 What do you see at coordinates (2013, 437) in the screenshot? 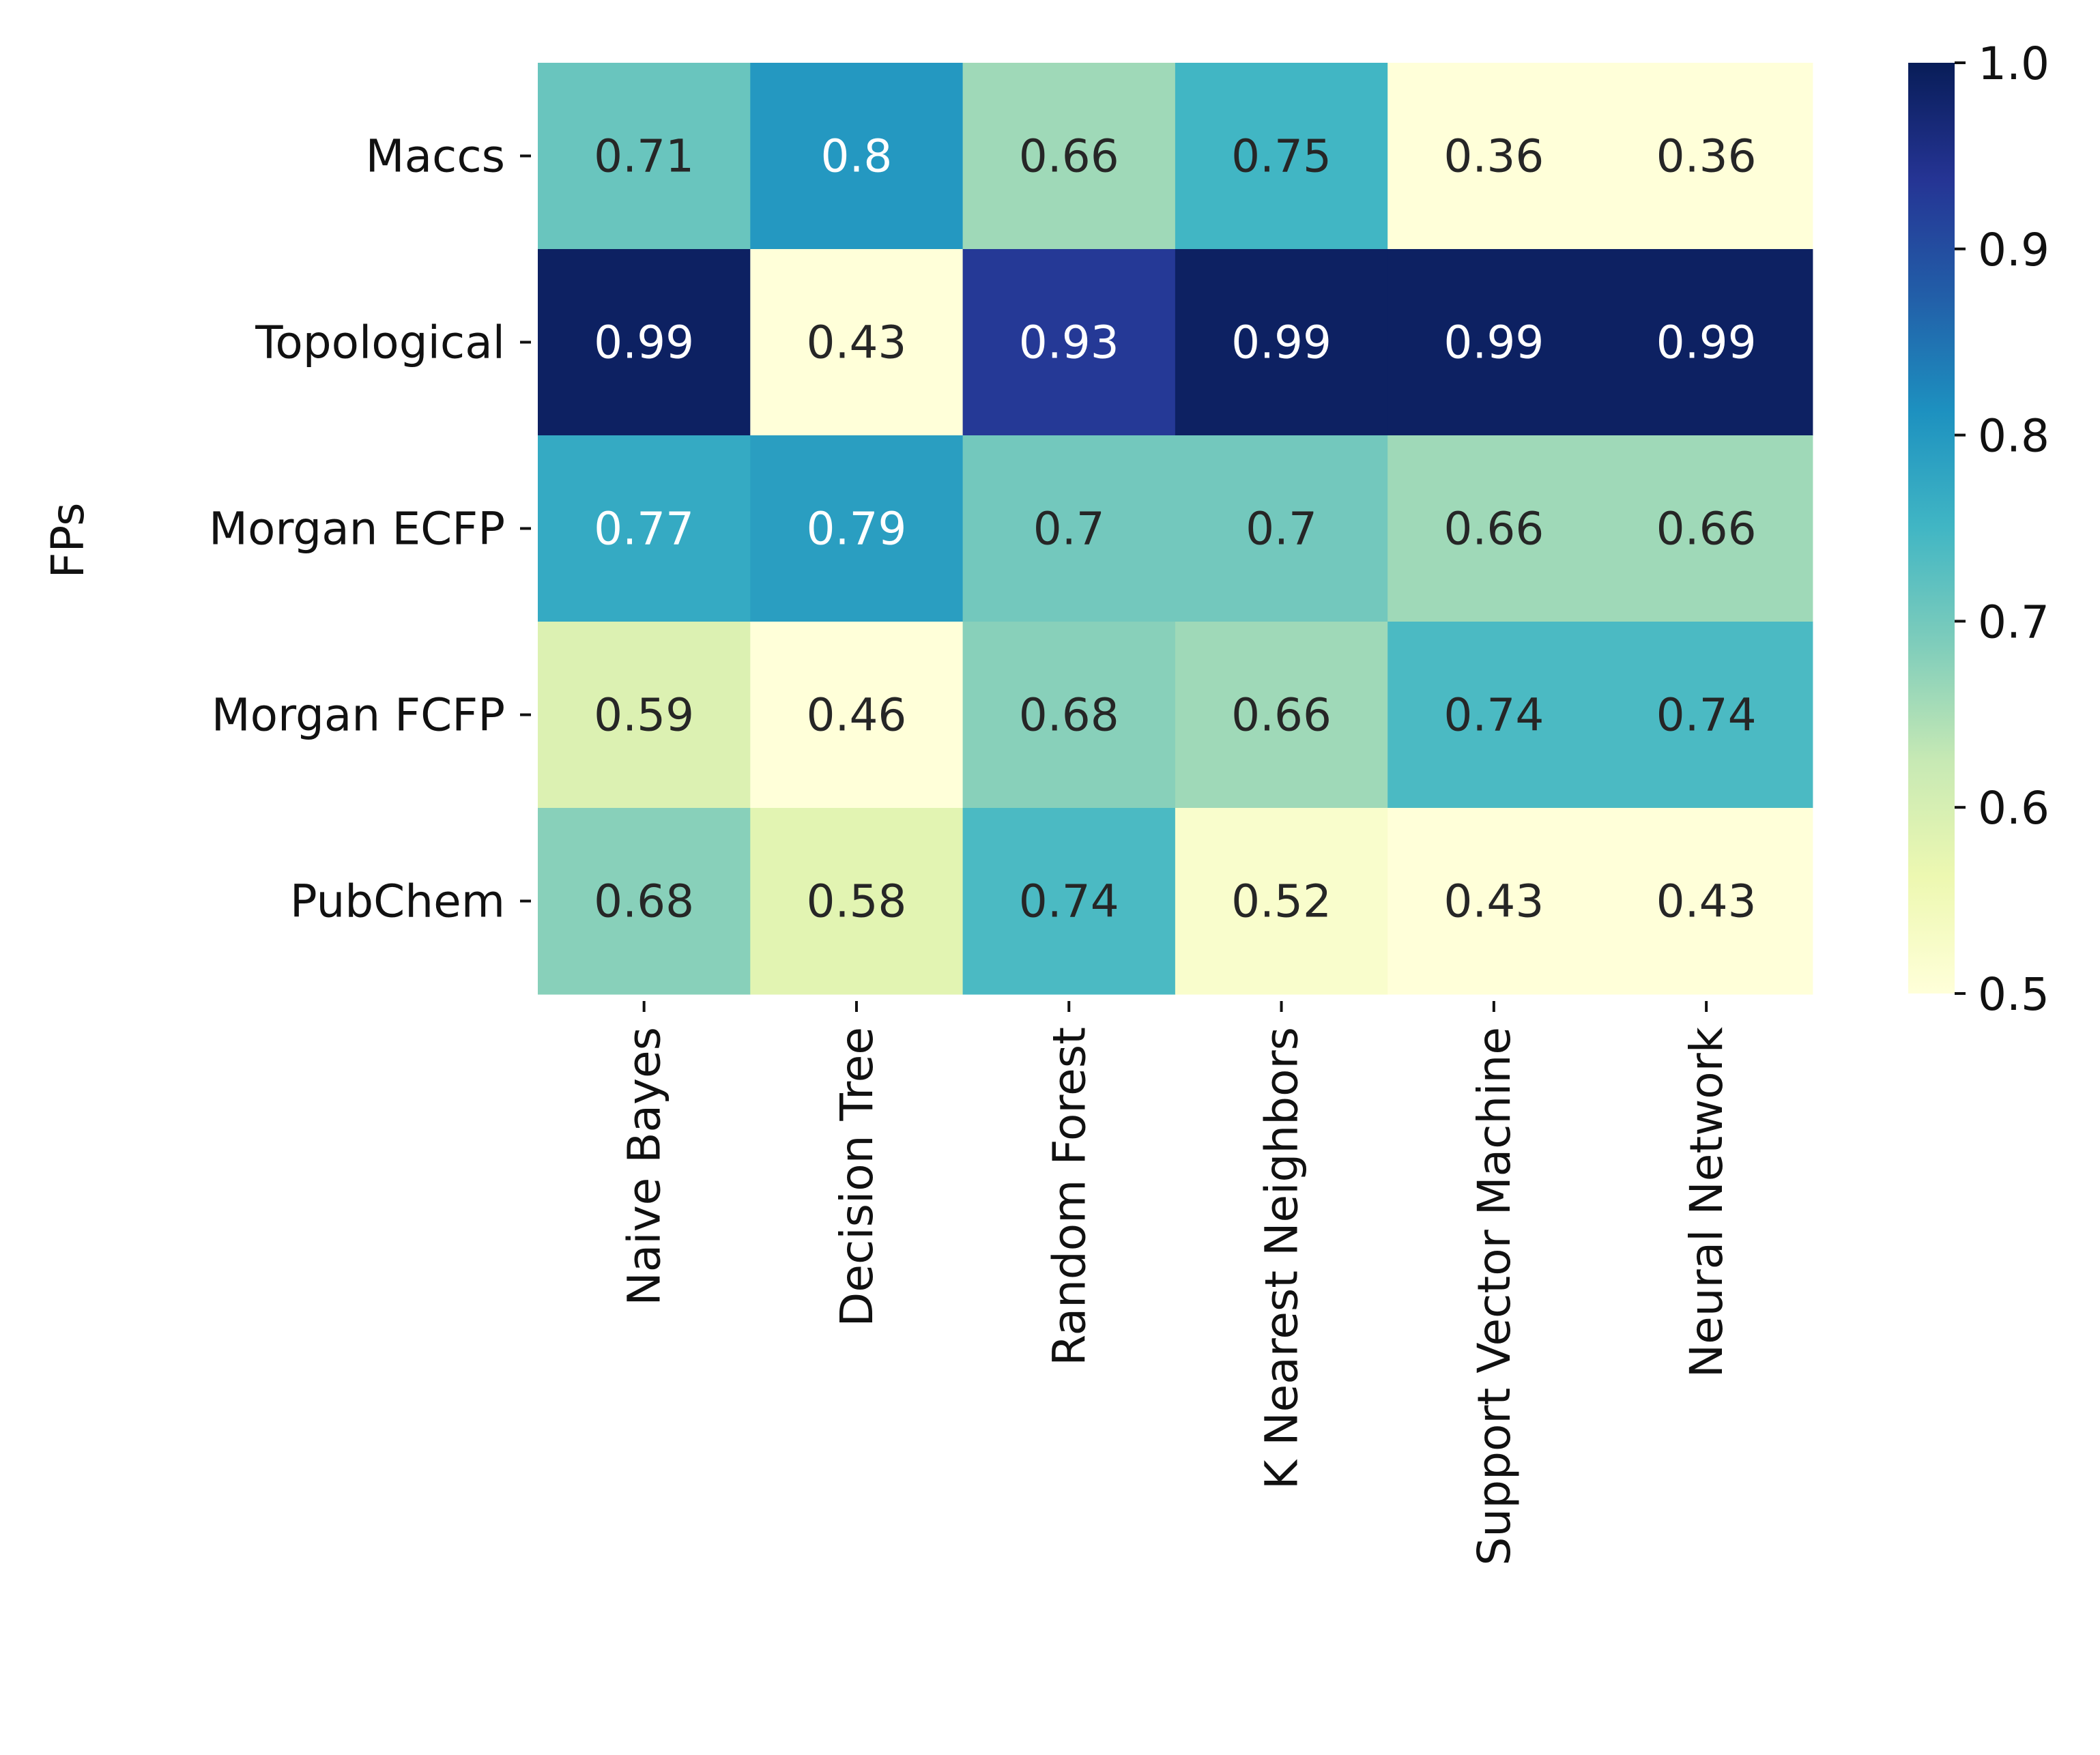
I see `colorbar-tick-label: 0.8` at bounding box center [2013, 437].